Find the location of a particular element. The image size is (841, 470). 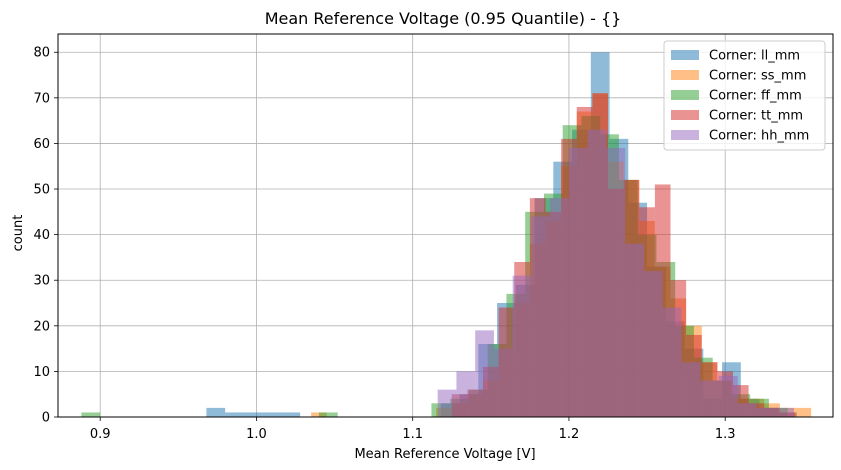

x-tick-label: 0.9 is located at coordinates (100, 434).